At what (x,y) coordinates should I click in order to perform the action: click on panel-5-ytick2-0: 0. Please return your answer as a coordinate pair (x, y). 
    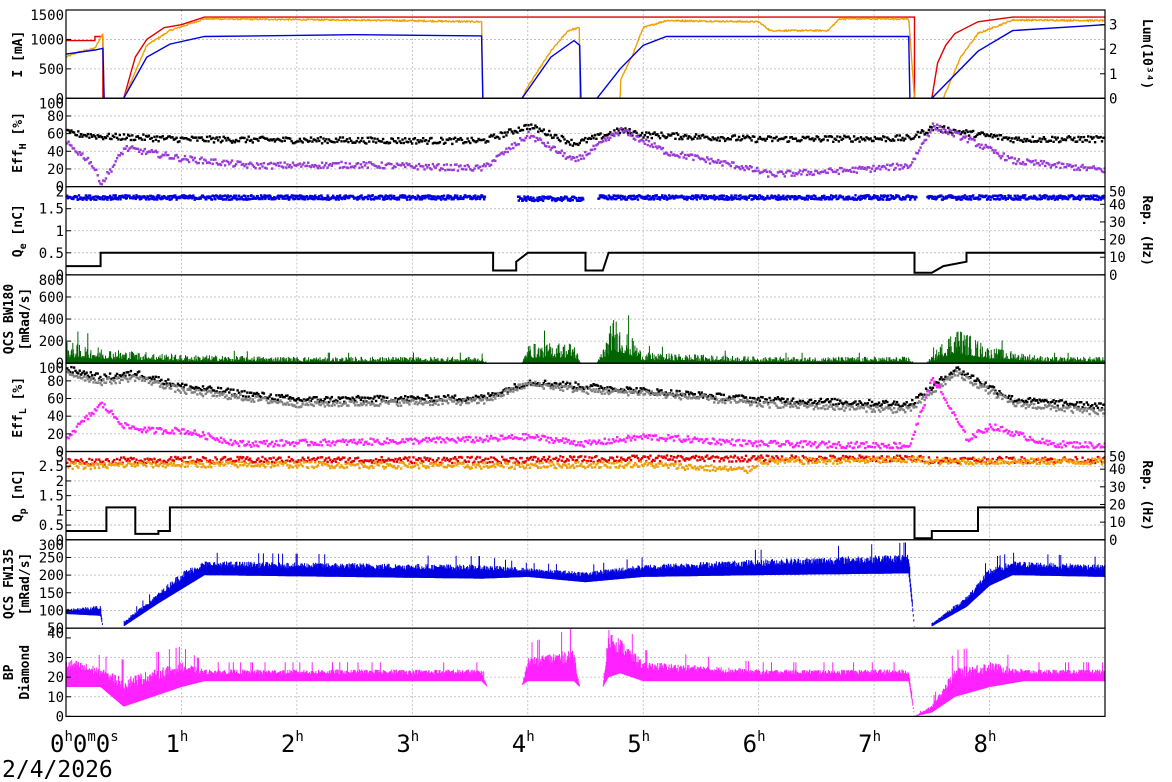
    Looking at the image, I should click on (1113, 541).